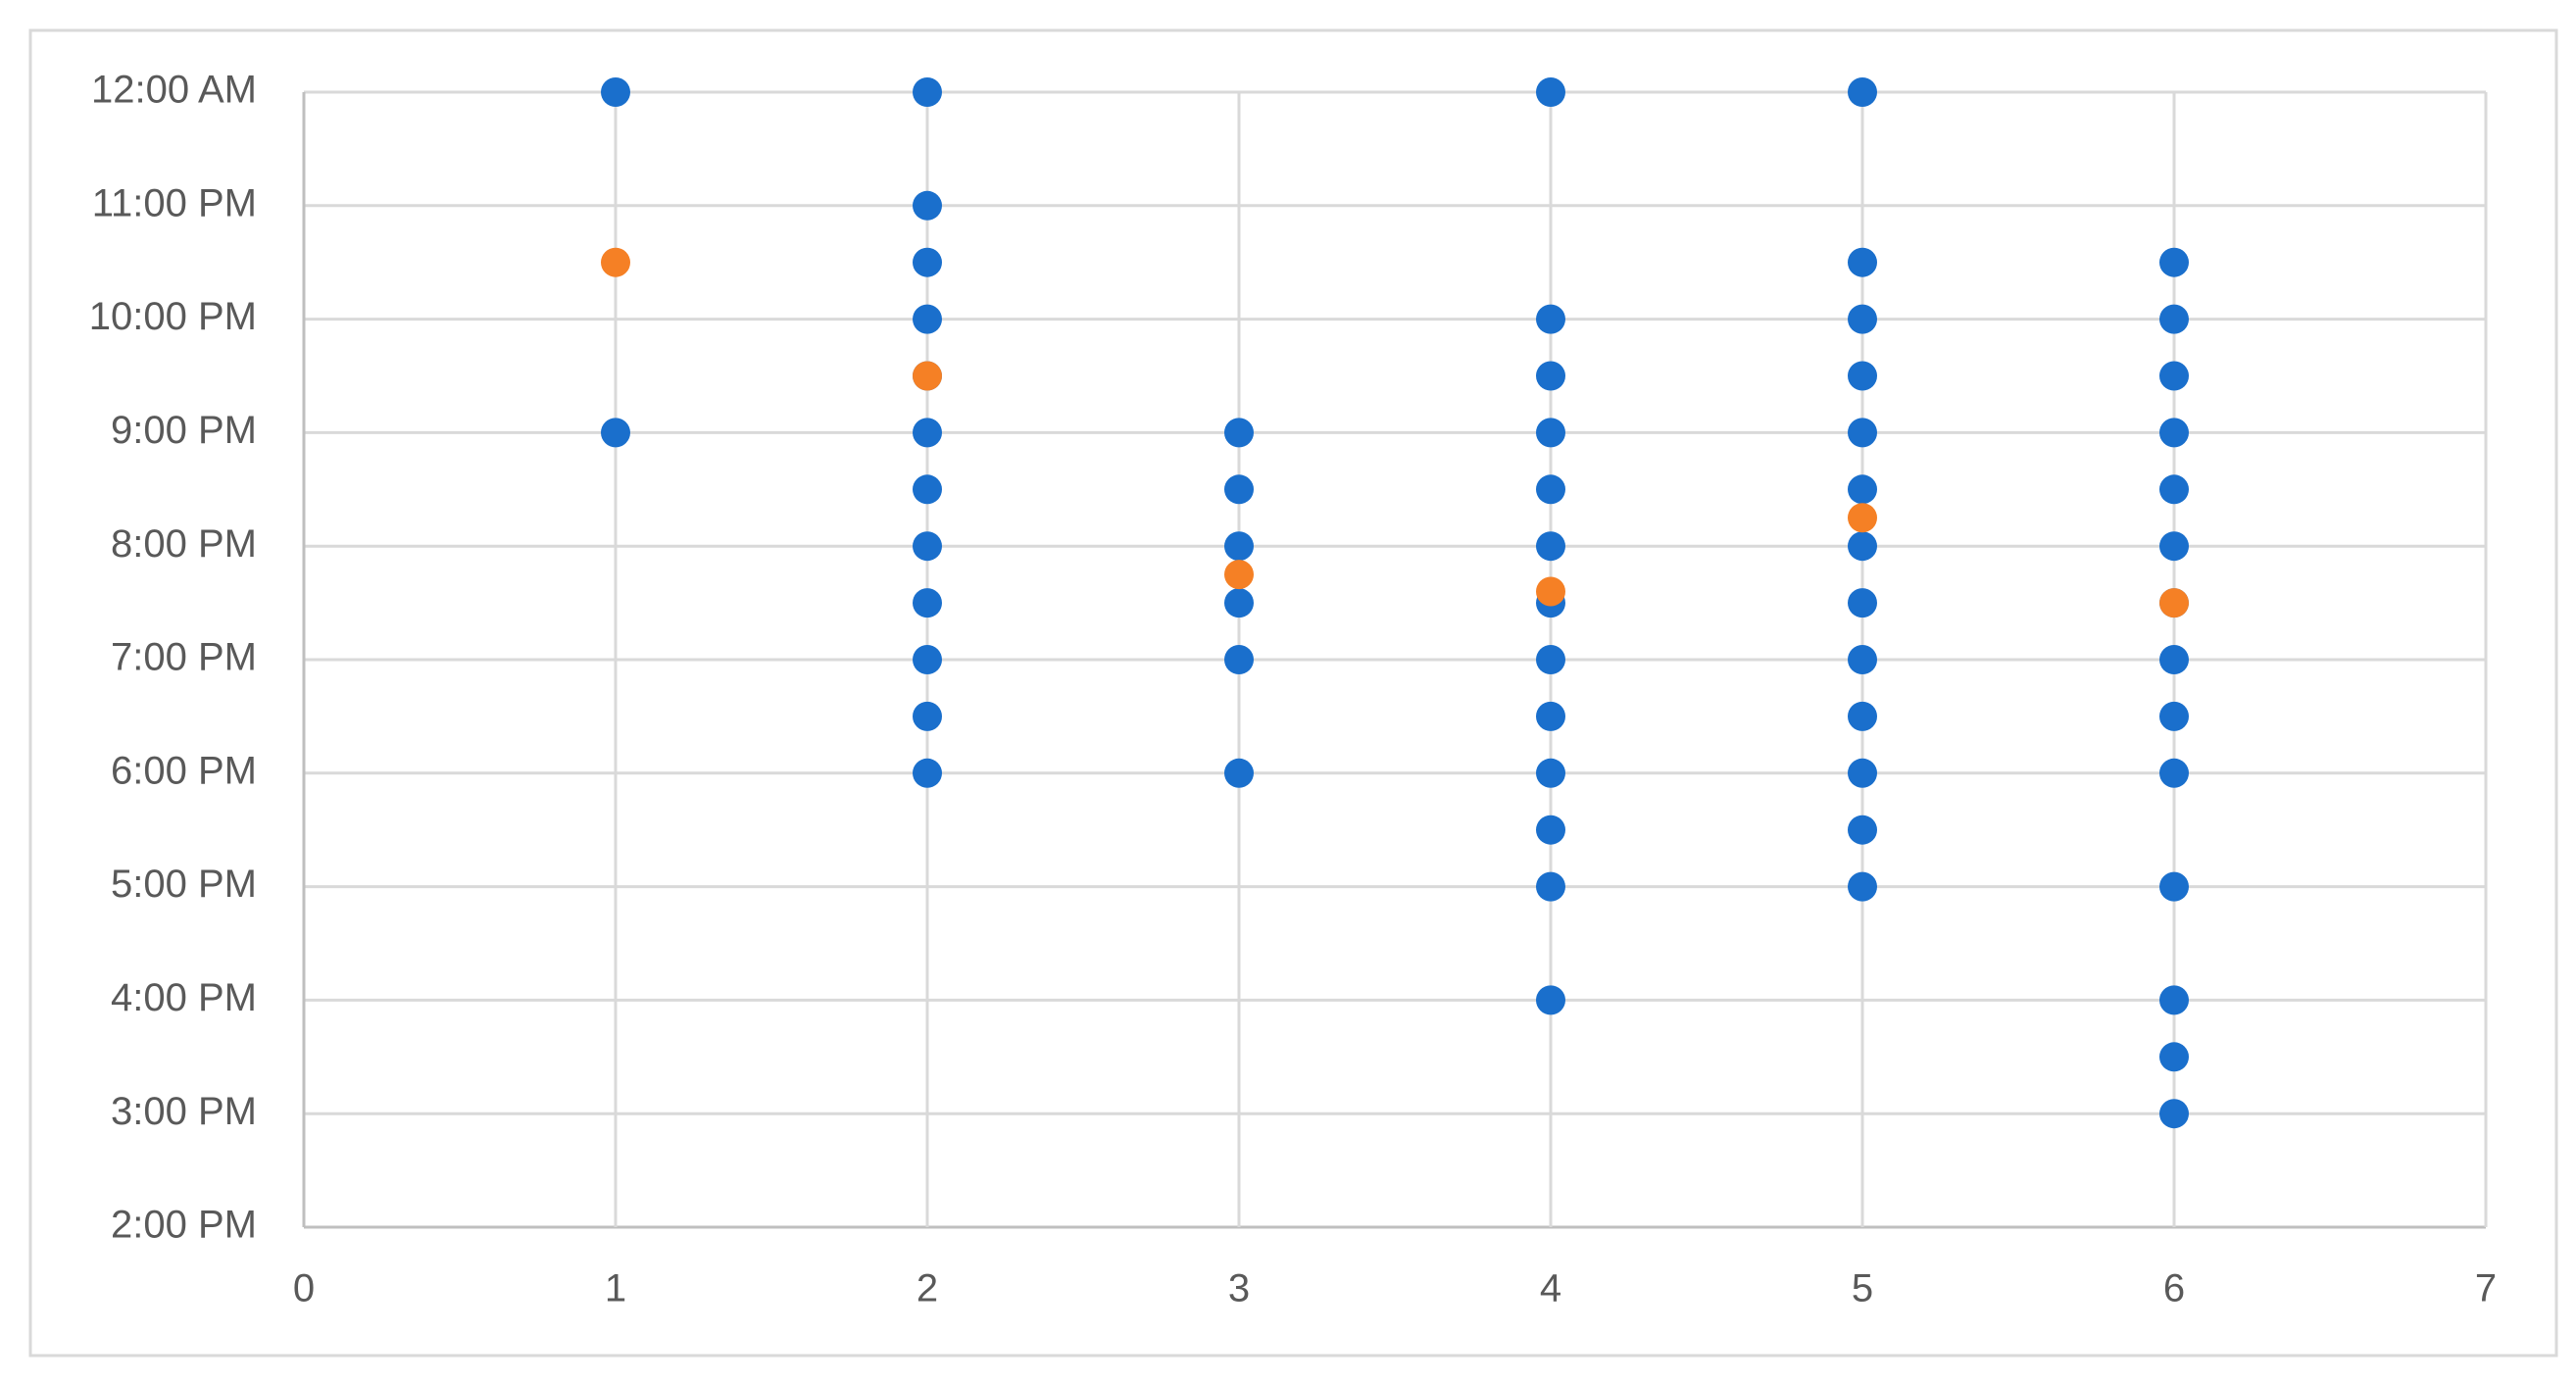  Describe the element at coordinates (184, 997) in the screenshot. I see `y-tick-label: 4:00 PM` at that location.